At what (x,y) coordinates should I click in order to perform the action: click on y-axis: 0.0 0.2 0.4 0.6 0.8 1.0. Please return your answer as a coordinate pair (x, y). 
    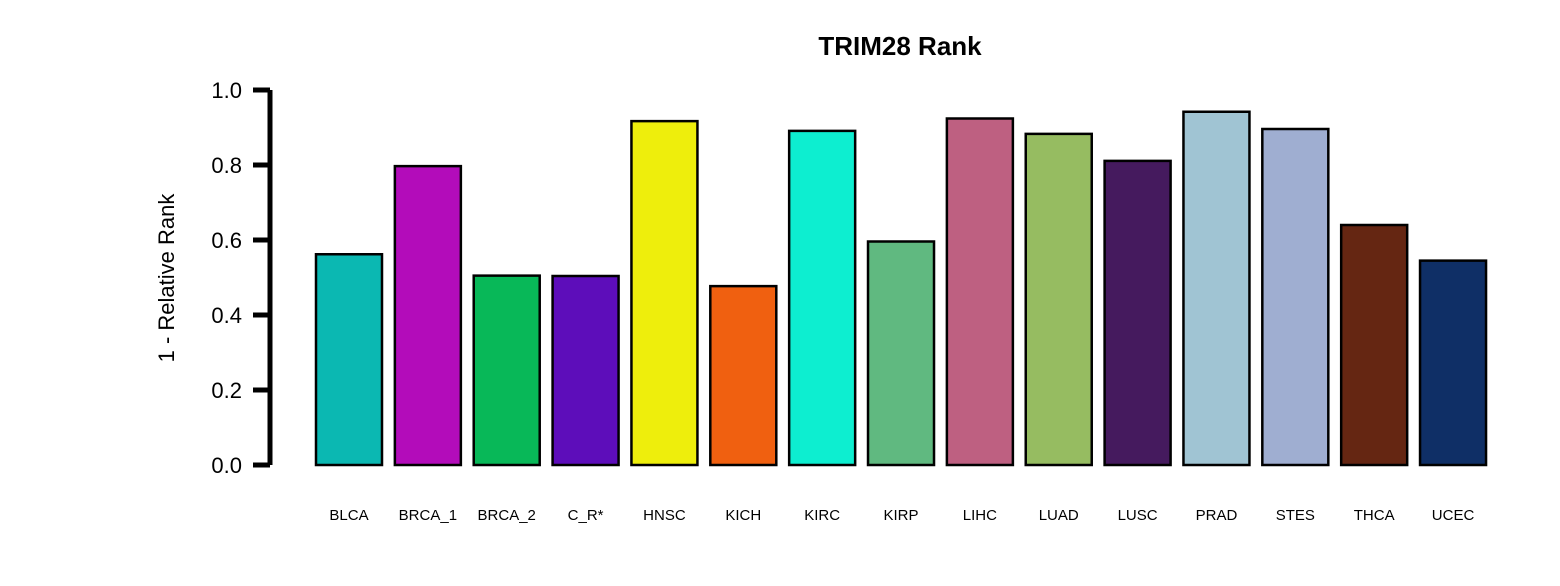
    Looking at the image, I should click on (242, 278).